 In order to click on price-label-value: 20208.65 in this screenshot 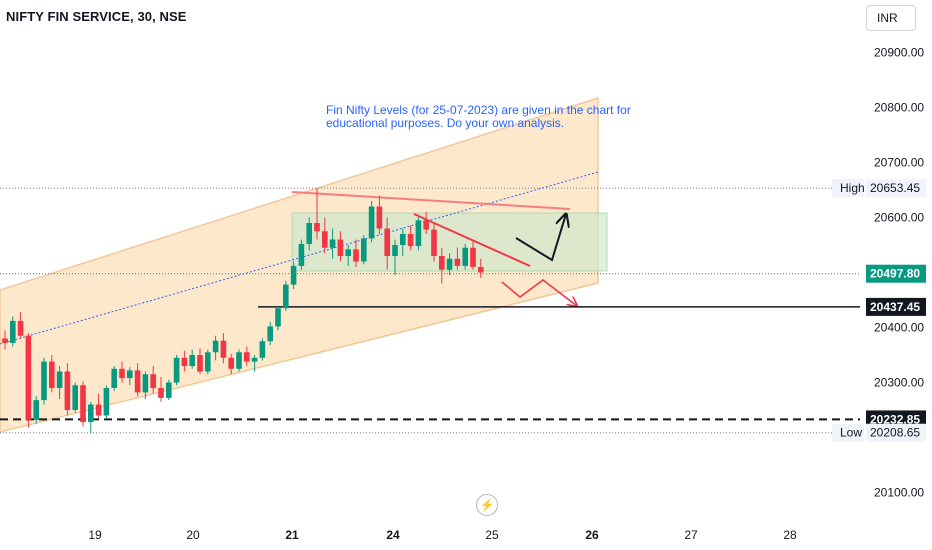, I will do `click(895, 433)`.